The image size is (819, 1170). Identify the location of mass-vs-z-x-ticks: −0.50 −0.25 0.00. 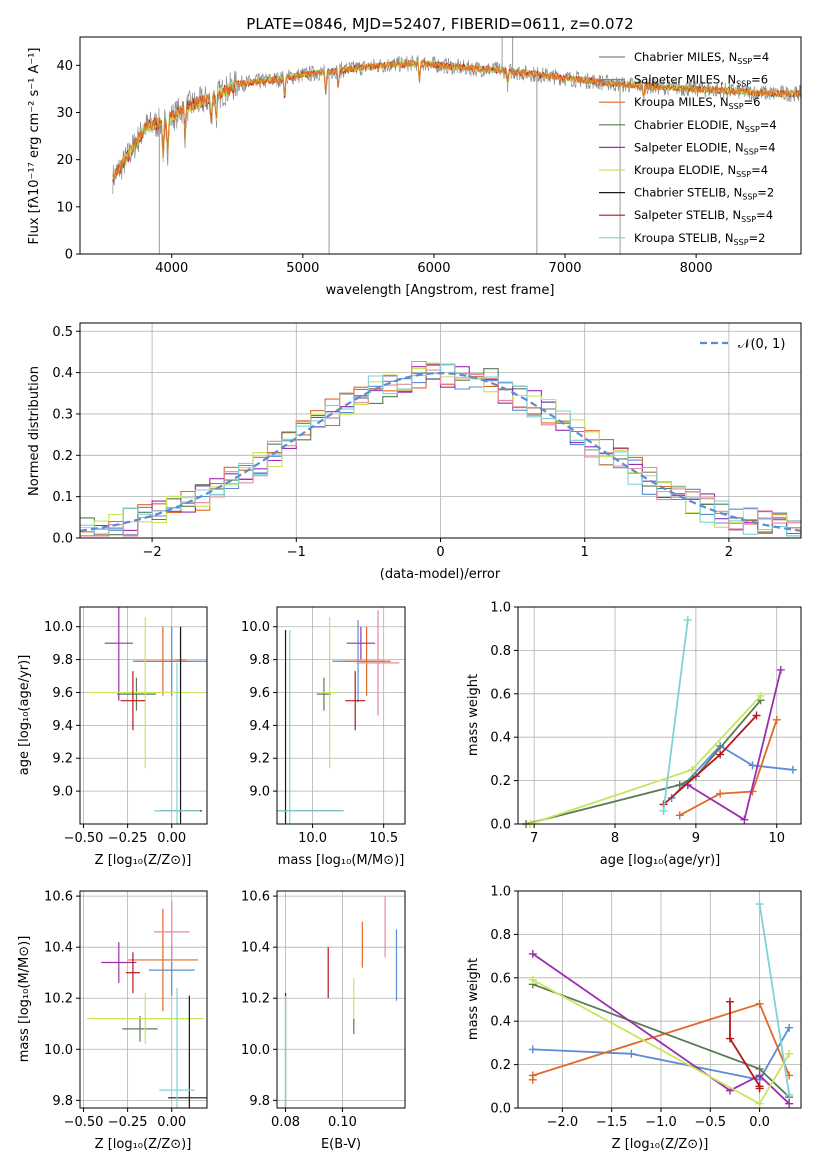
(125, 1119).